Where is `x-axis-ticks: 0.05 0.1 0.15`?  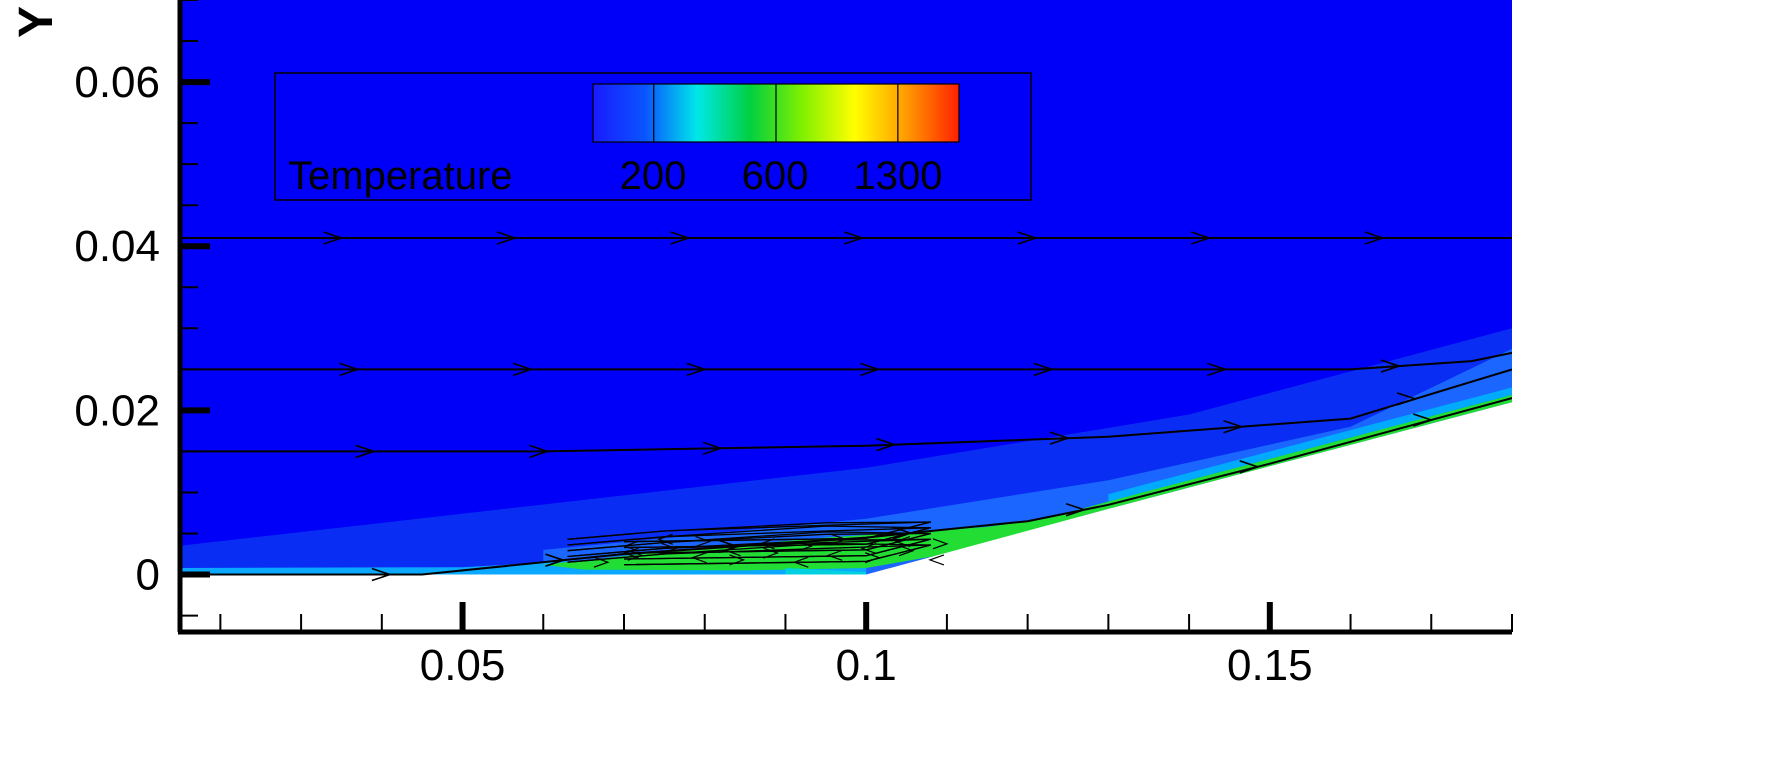
x-axis-ticks: 0.05 0.1 0.15 is located at coordinates (866, 646).